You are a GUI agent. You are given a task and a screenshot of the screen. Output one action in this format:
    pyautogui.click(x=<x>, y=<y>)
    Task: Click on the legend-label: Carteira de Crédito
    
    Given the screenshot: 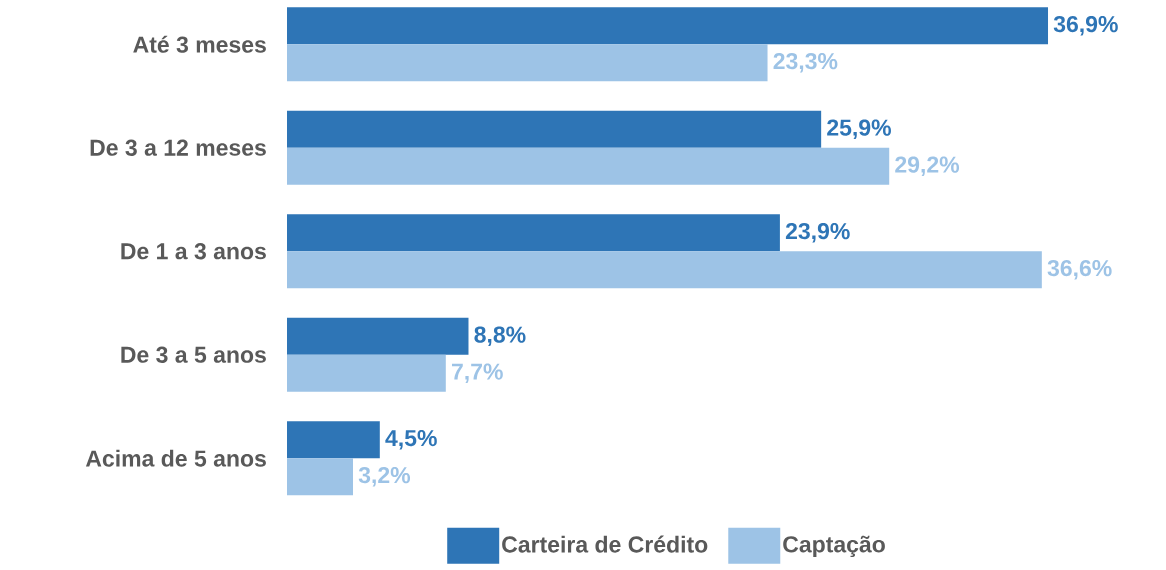 What is the action you would take?
    pyautogui.click(x=605, y=544)
    